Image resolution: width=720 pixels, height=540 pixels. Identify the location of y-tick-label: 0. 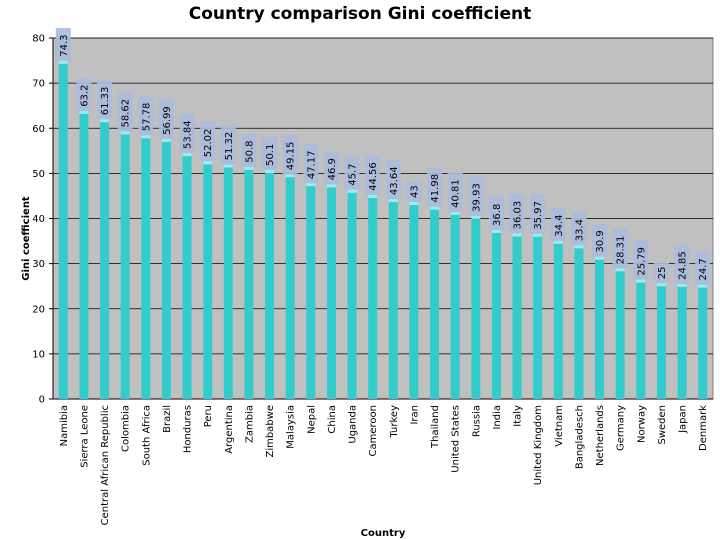
(42, 400).